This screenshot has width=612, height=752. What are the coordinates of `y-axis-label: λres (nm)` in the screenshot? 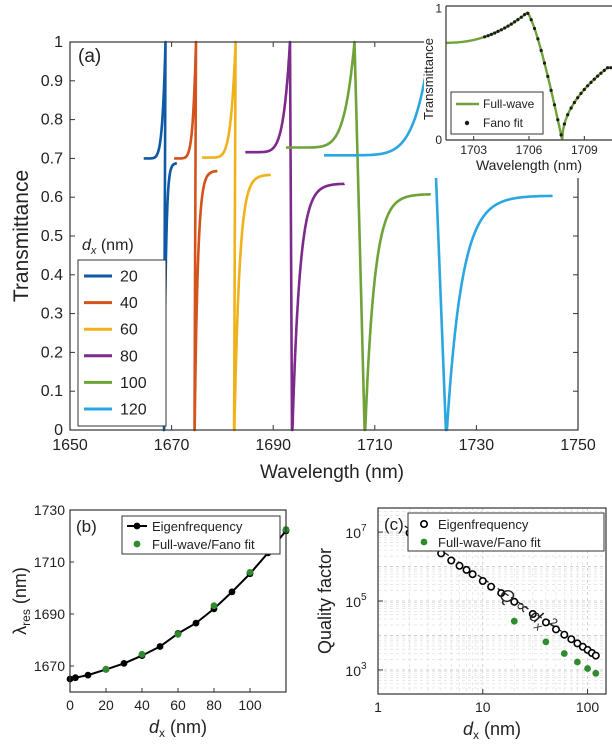 It's located at (21, 601).